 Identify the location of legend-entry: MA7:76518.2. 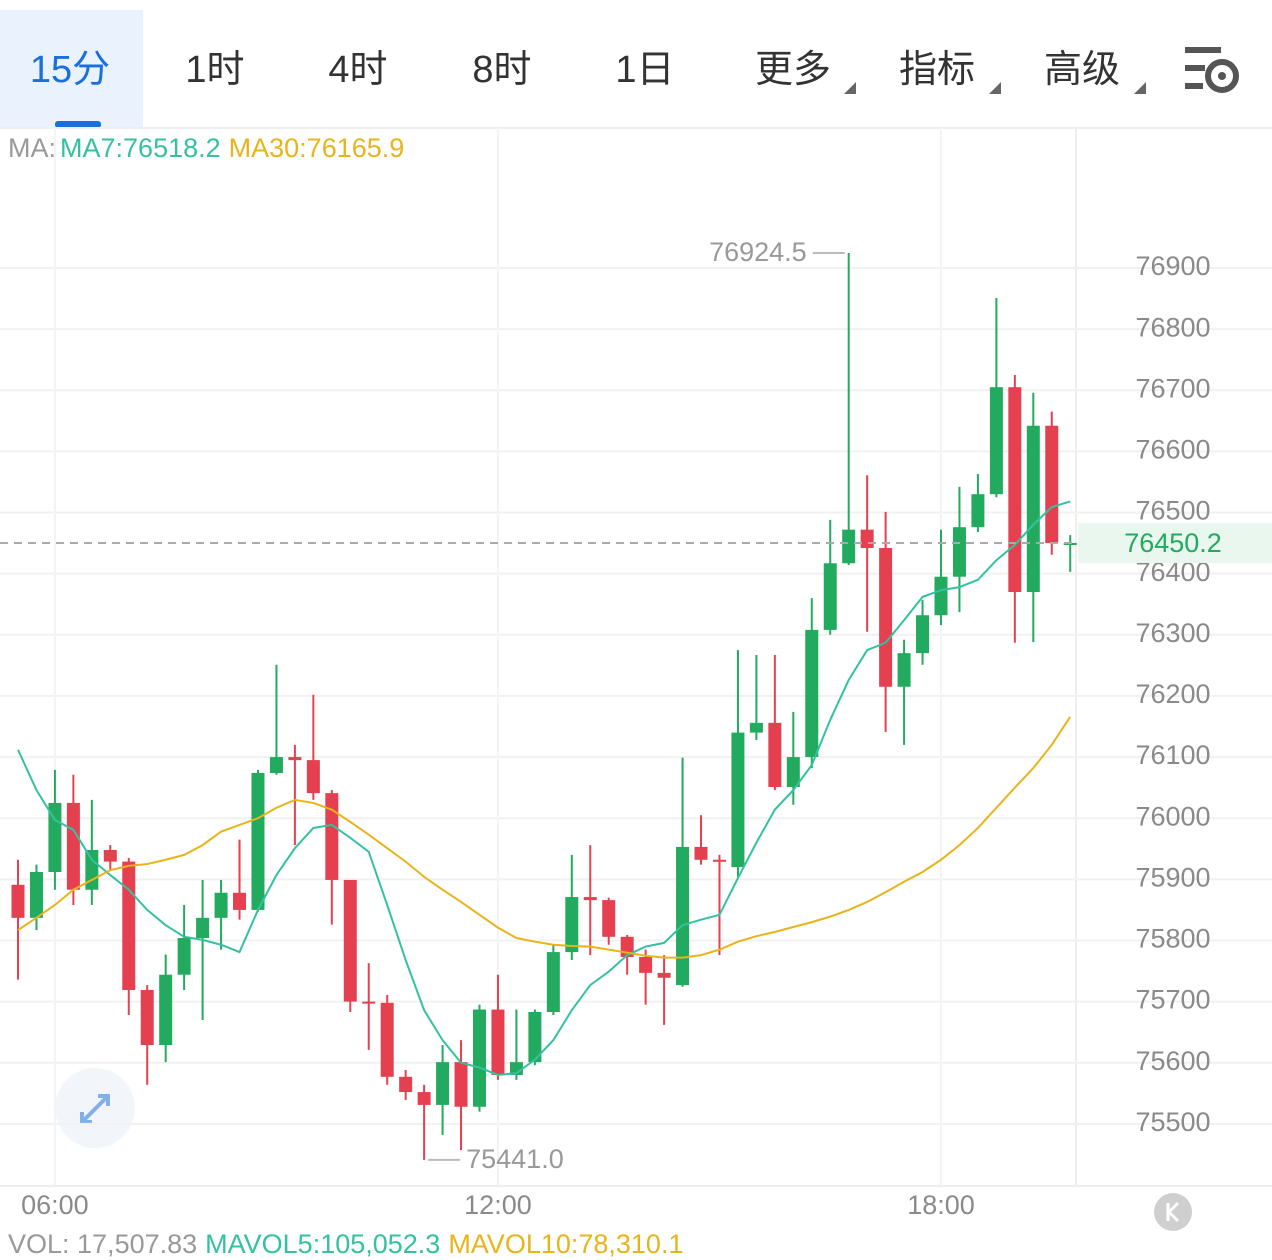
(140, 148).